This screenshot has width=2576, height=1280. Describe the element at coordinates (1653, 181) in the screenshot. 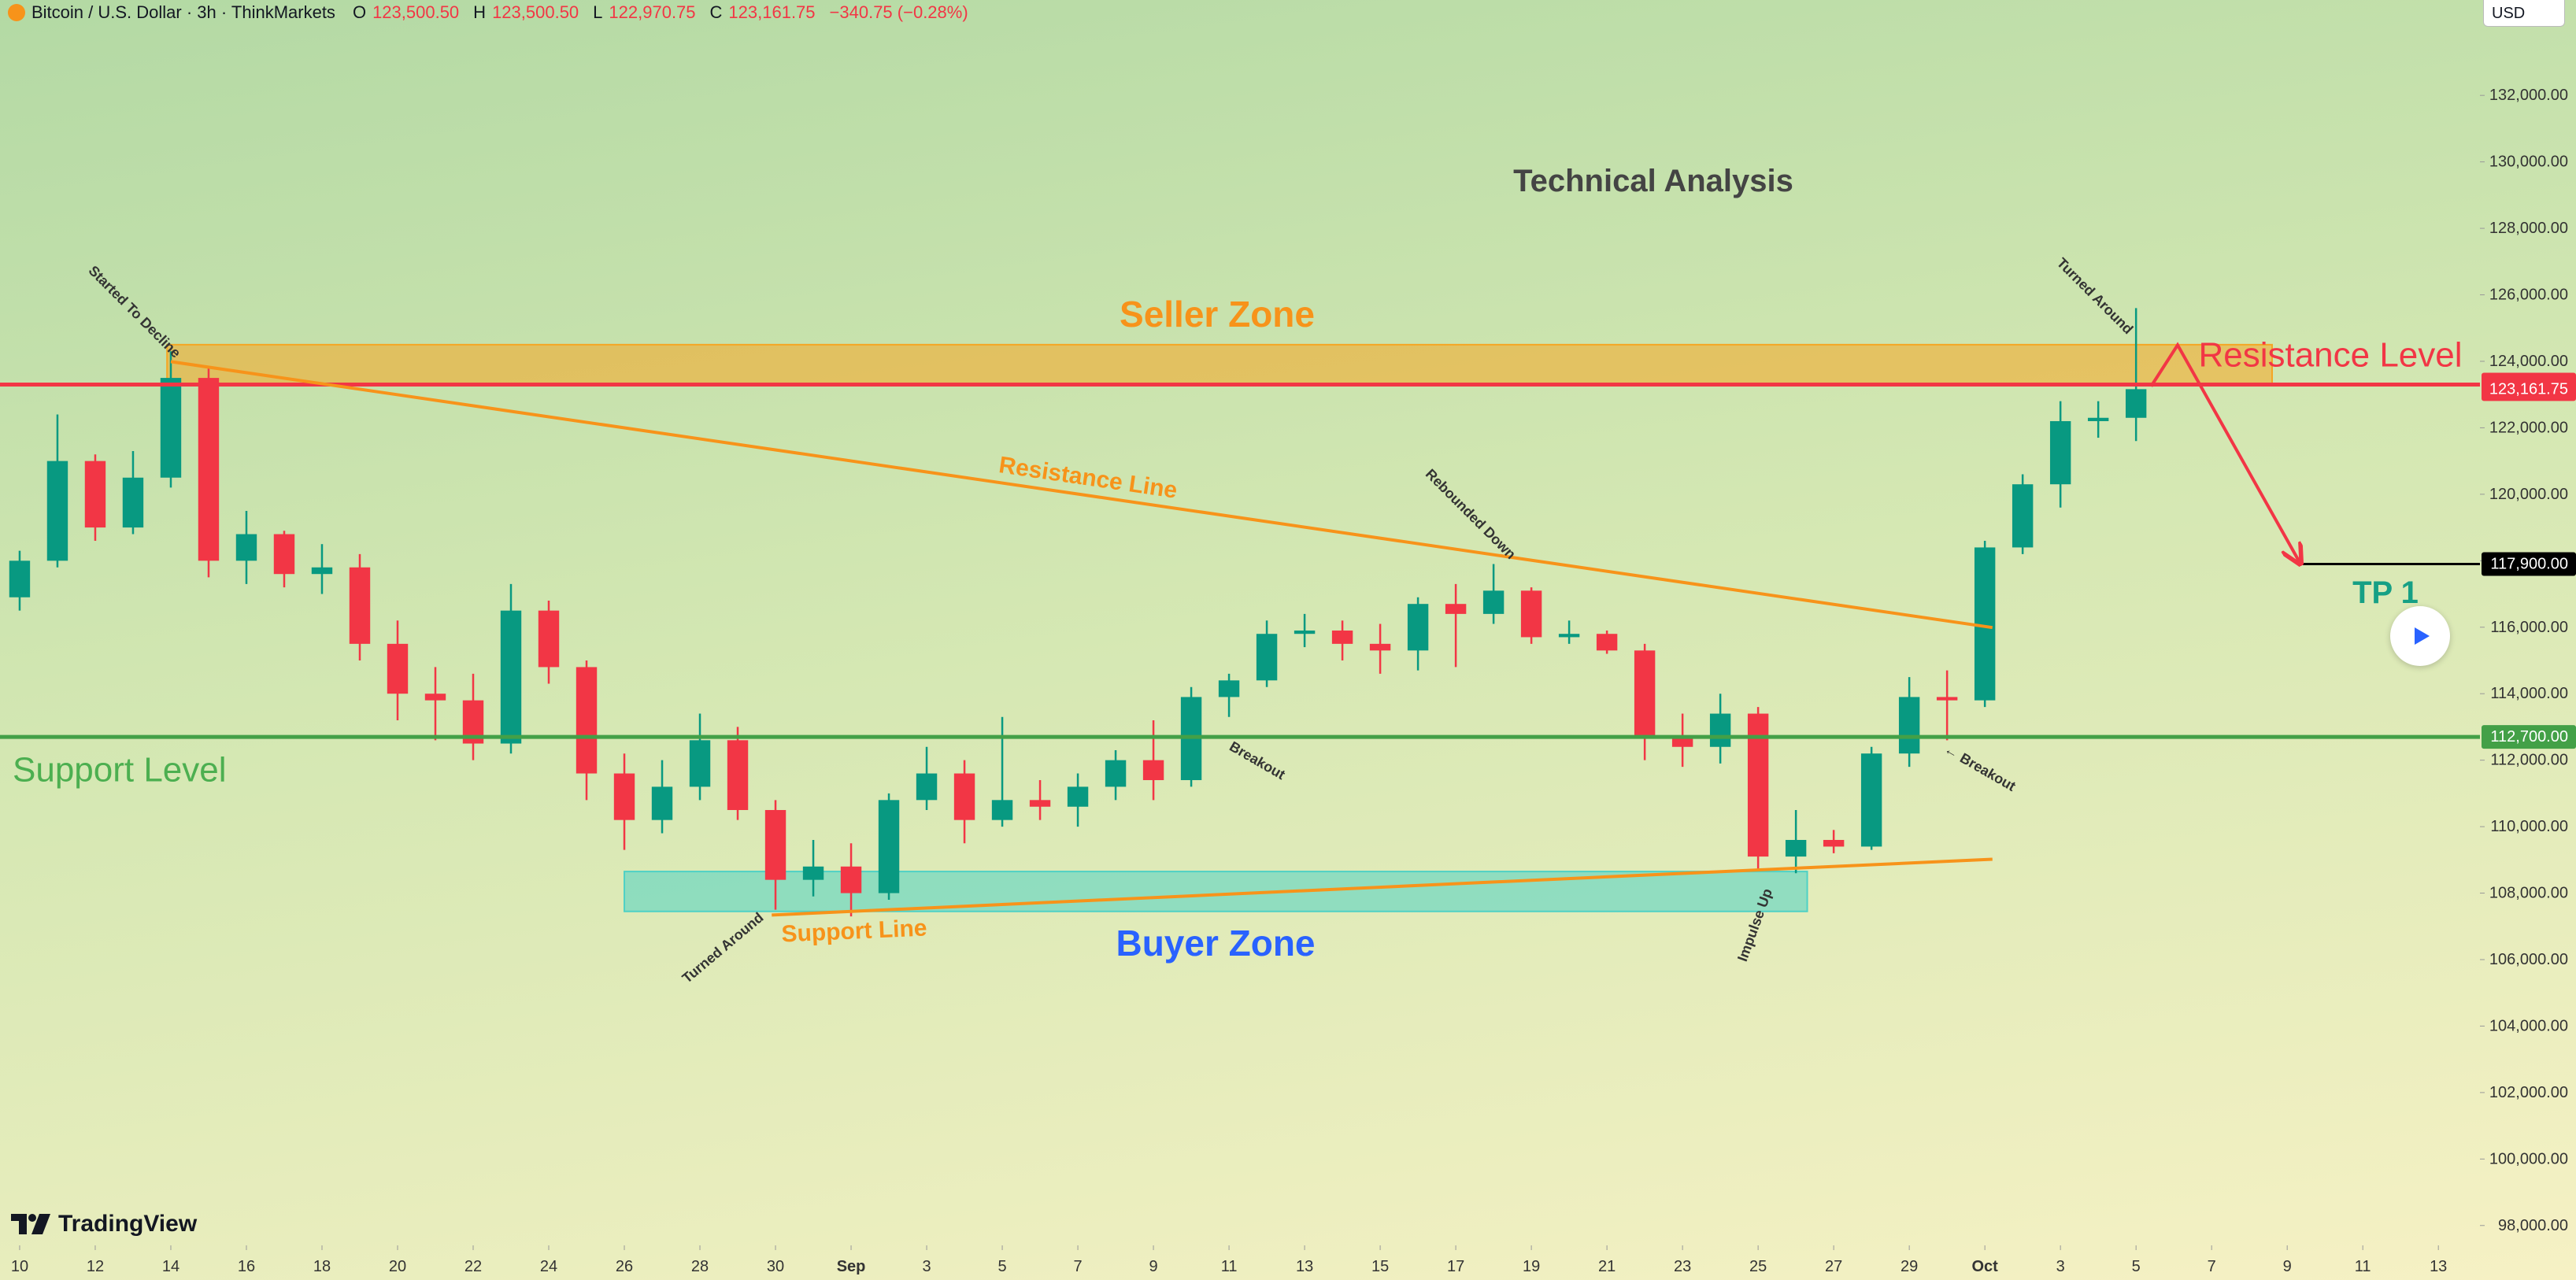

I see `chart-title: Technical Analysis` at that location.